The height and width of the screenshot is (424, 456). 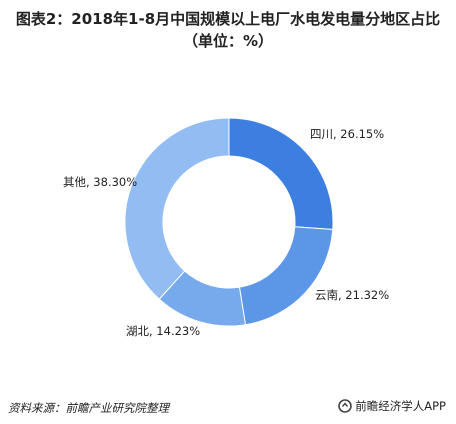 I want to click on slice-label-4: 其他, 38.30%, so click(x=100, y=182).